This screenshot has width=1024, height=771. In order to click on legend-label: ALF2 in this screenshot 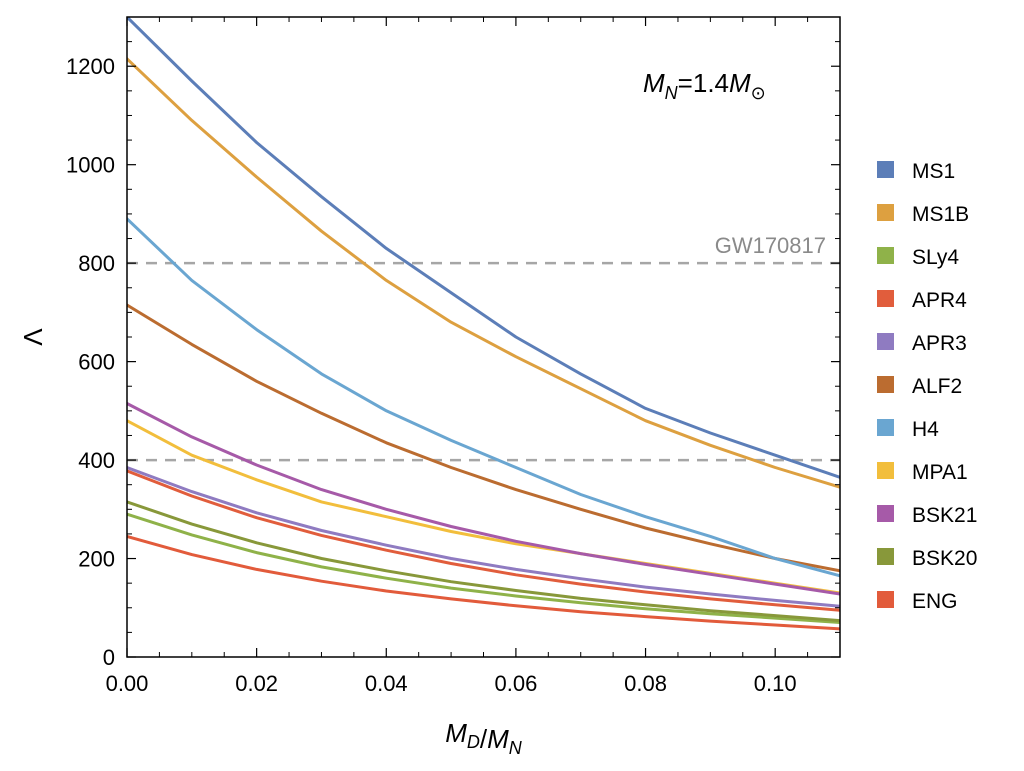, I will do `click(937, 386)`.